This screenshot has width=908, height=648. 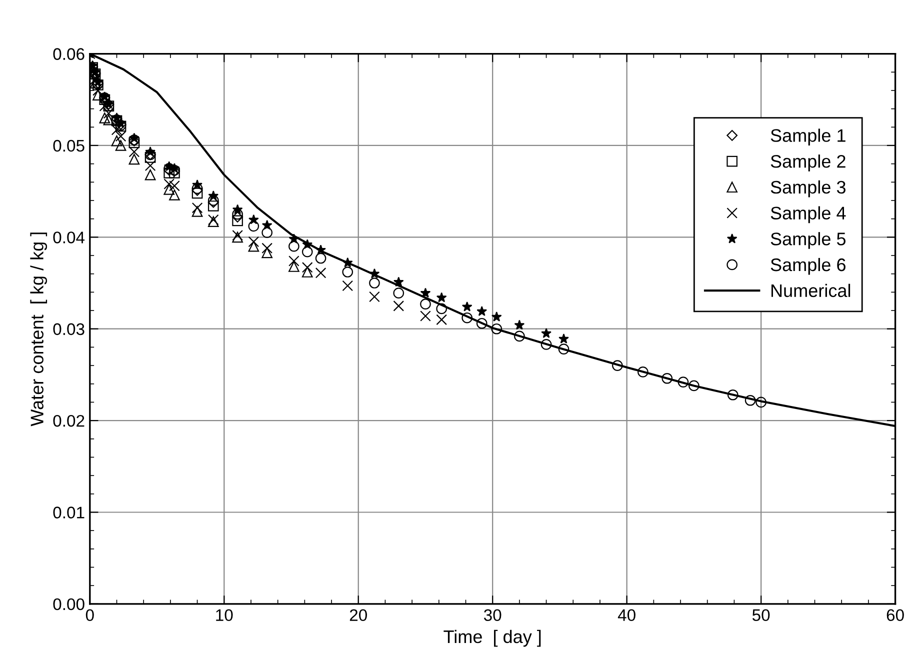 What do you see at coordinates (68, 420) in the screenshot?
I see `y-tick-label: 0.02` at bounding box center [68, 420].